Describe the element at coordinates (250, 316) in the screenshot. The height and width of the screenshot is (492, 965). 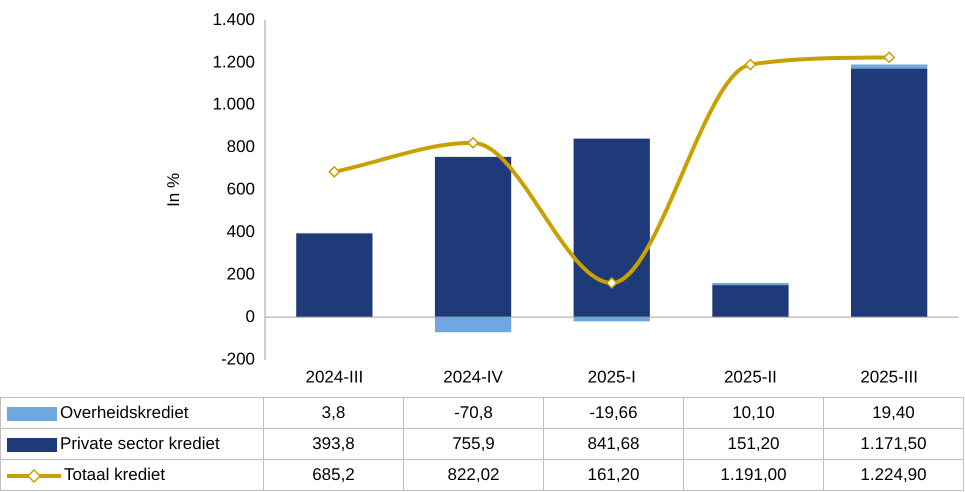
I see `y-tick-label: 0` at that location.